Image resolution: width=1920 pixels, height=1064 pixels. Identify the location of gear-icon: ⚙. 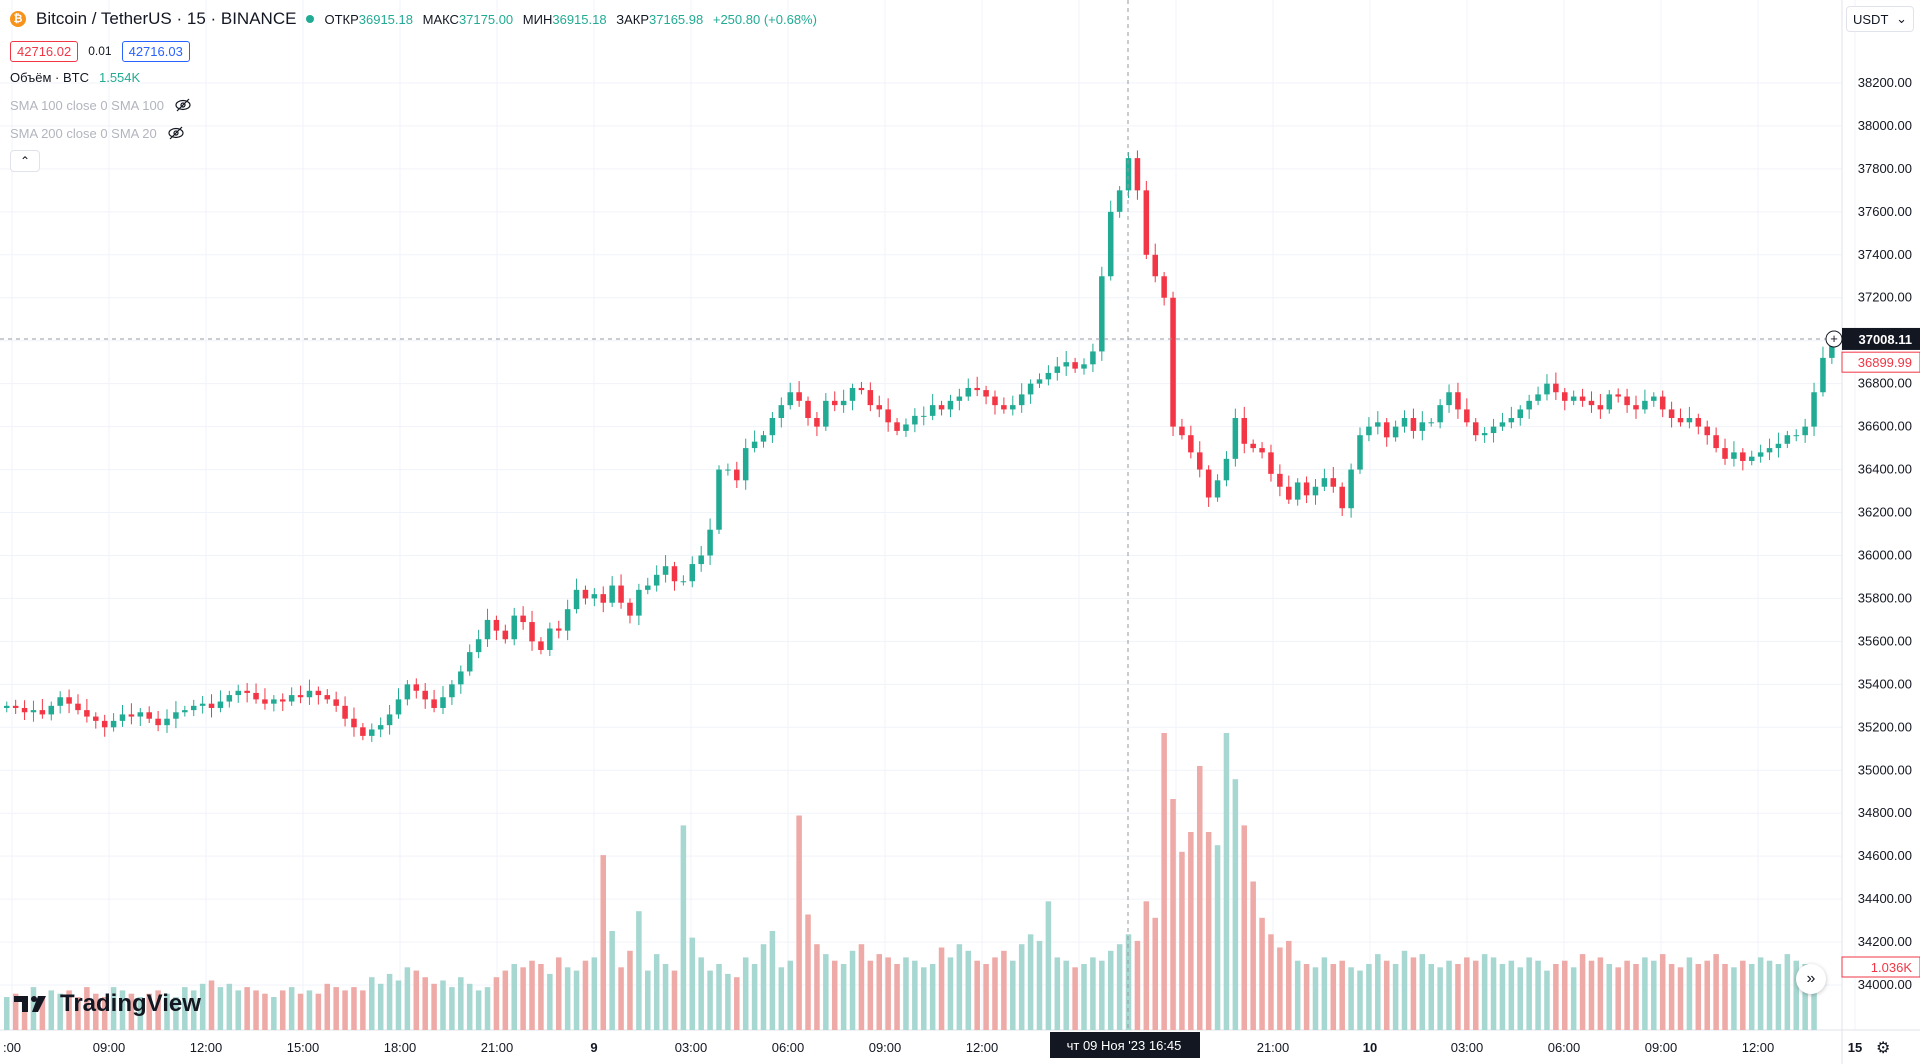
(1883, 1048).